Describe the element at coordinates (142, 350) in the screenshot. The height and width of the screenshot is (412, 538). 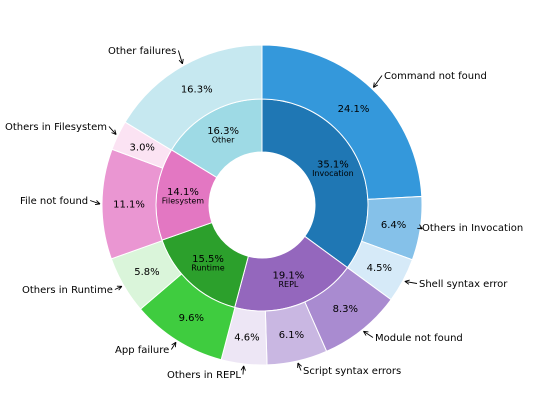
I see `callout-label-app-failure: App failure` at that location.